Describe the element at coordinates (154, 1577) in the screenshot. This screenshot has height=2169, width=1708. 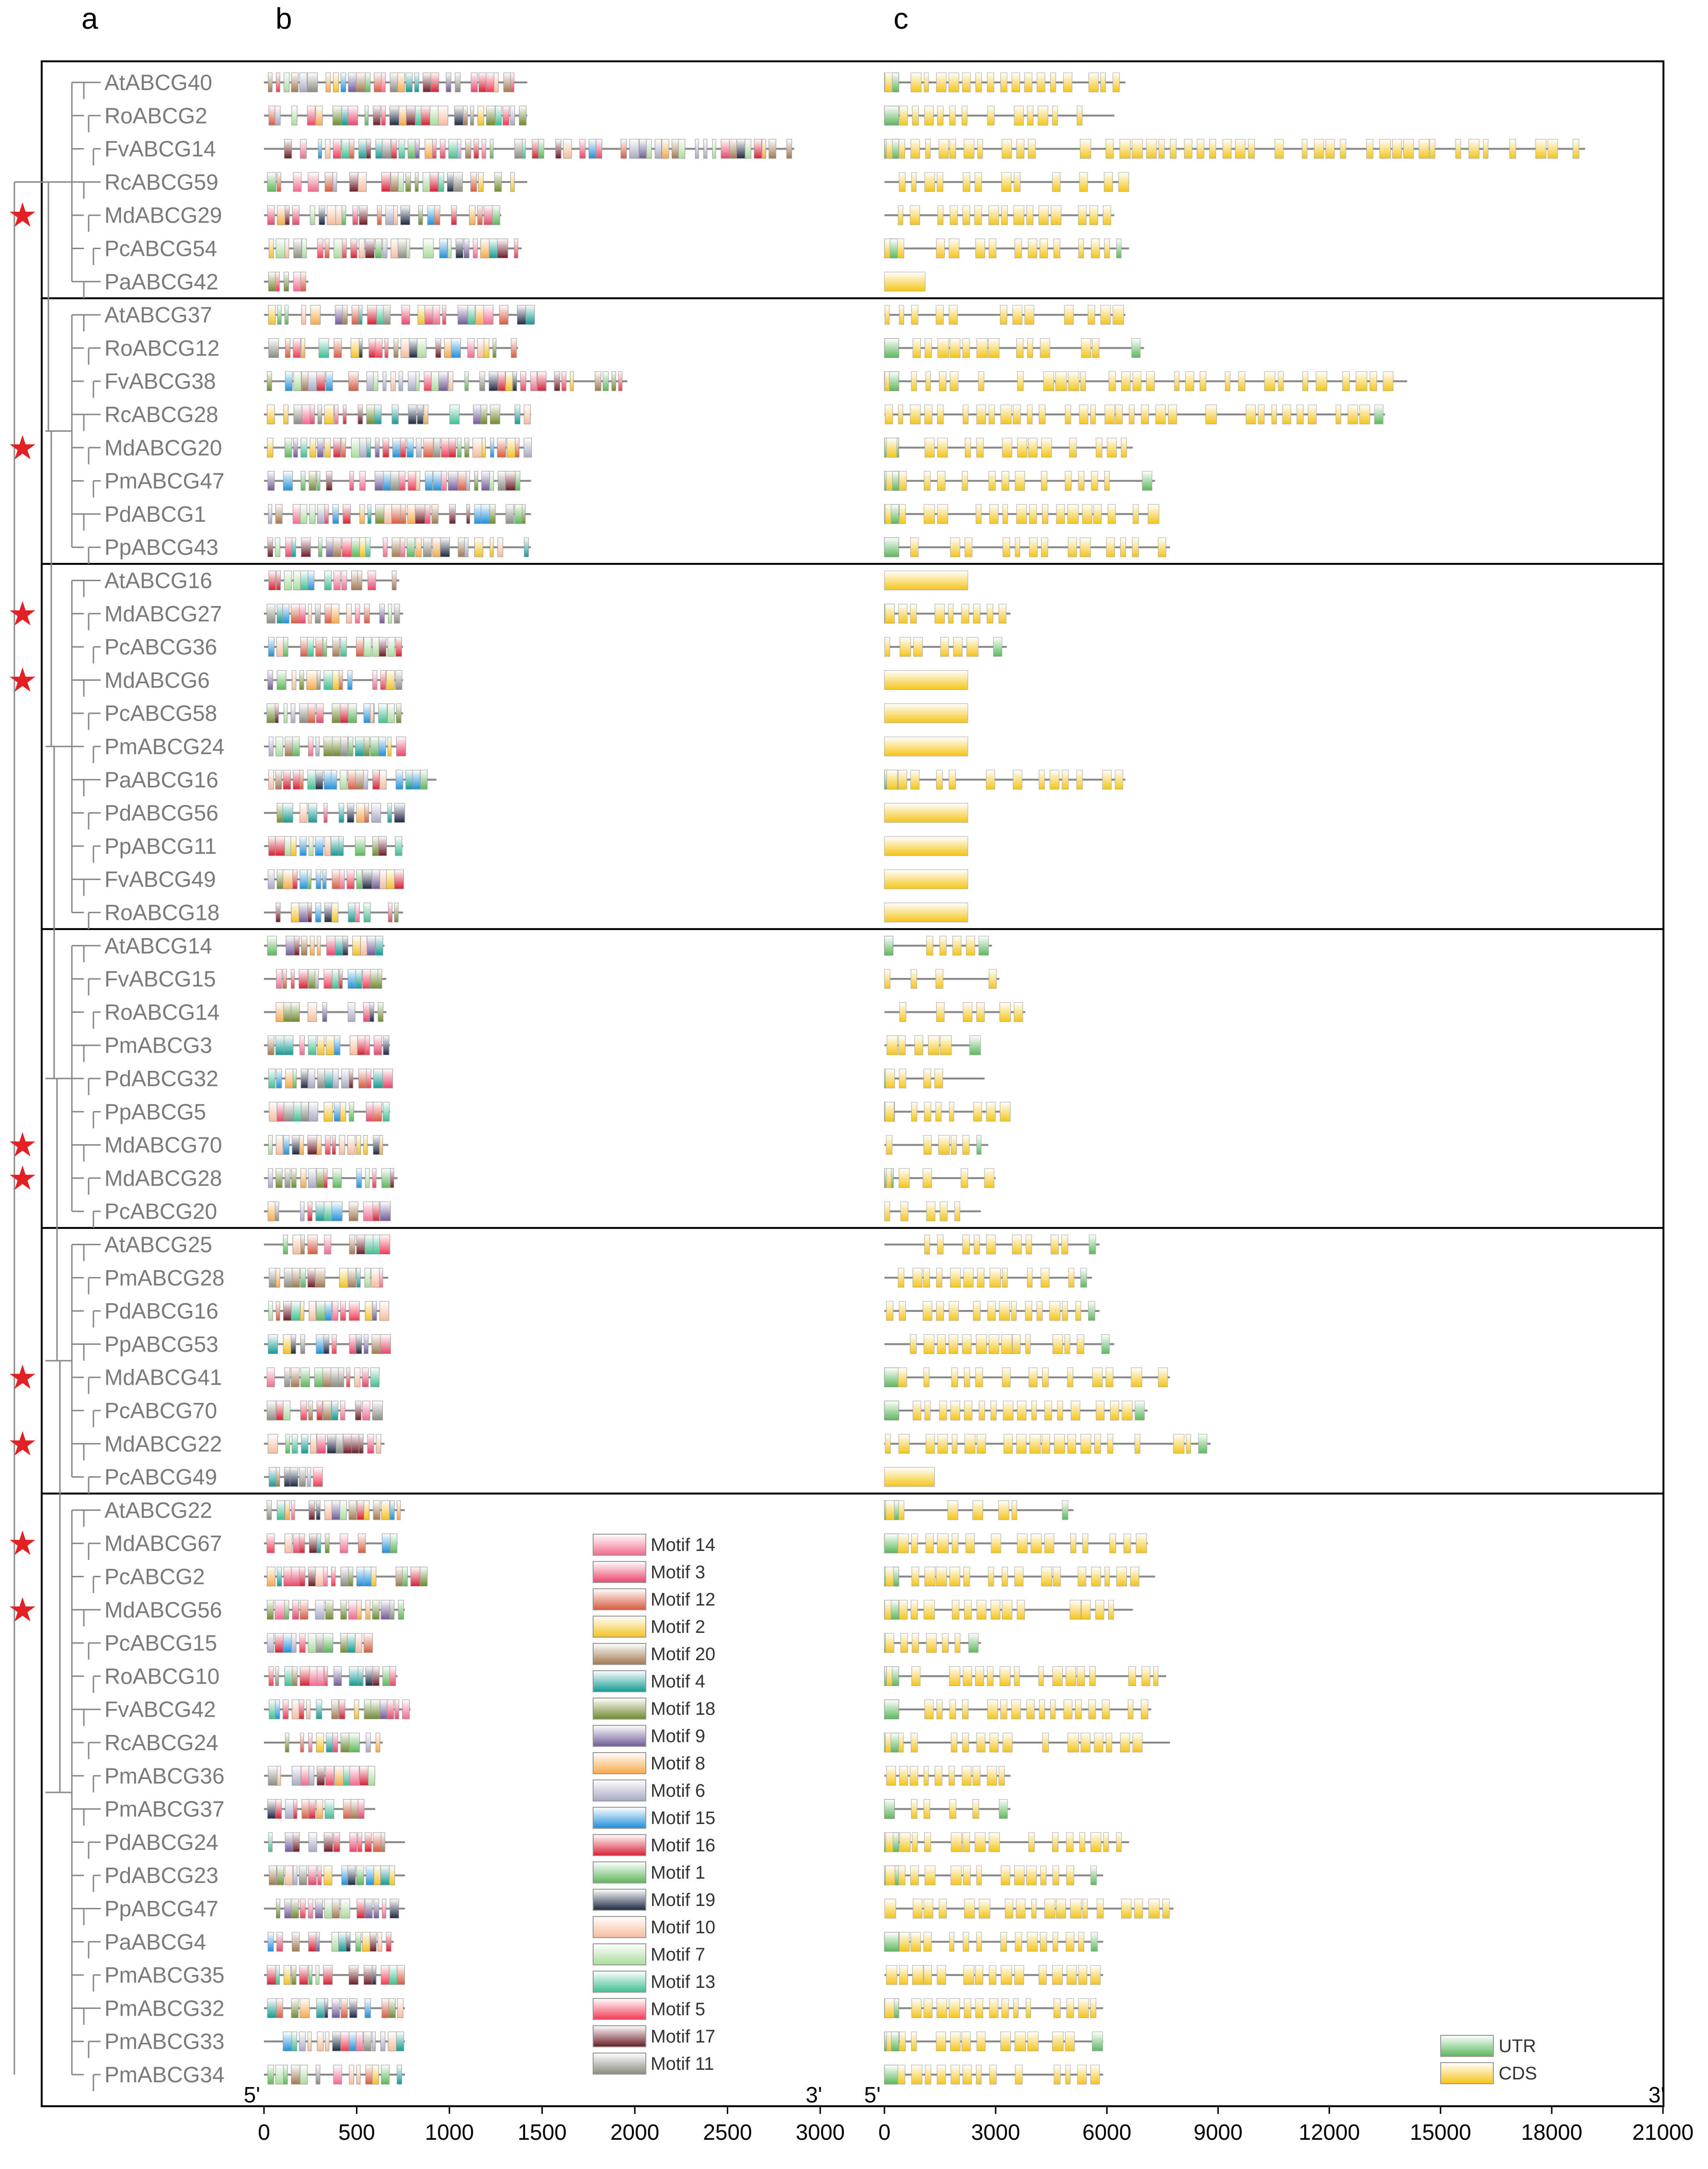
I see `gene-label: PcABCG2` at that location.